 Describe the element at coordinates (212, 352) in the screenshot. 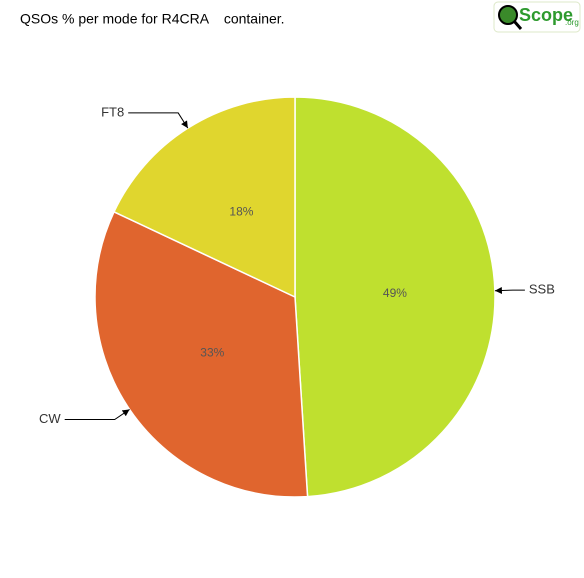

I see `value-label: 33%` at that location.